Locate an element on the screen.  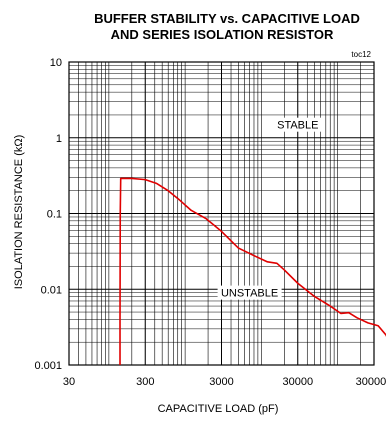
y-tick-labels: 0.001 0.01 0.1 1 10 is located at coordinates (48, 214).